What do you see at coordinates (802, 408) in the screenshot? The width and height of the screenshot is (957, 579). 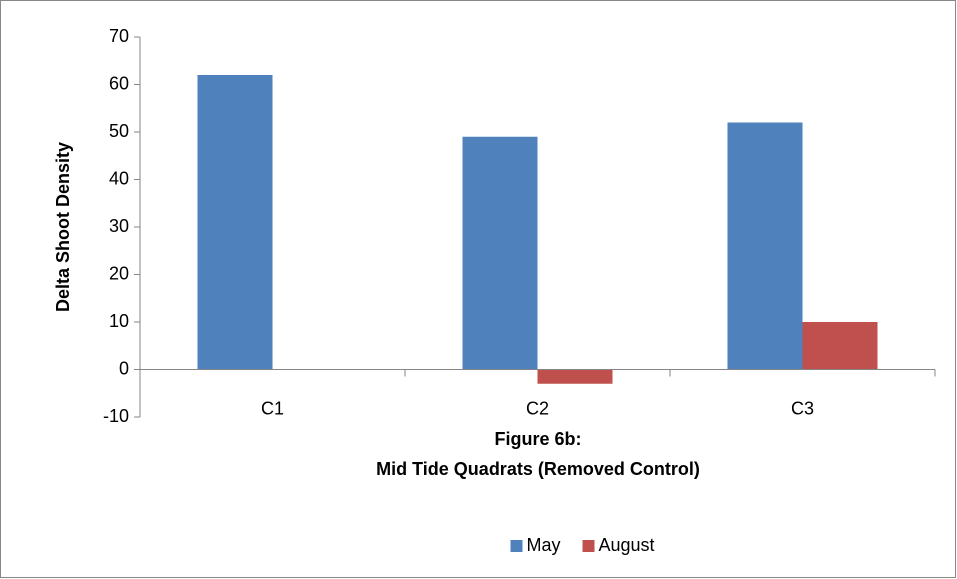 I see `x-tick-label: C3` at bounding box center [802, 408].